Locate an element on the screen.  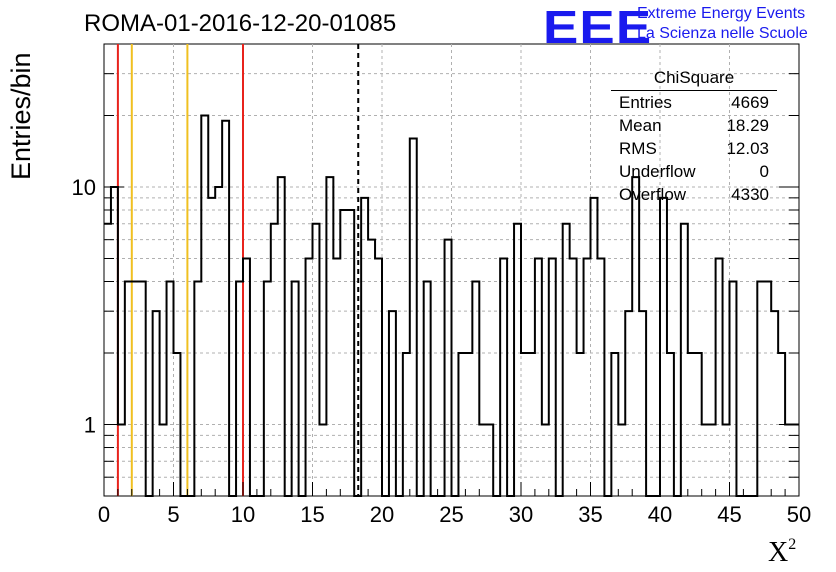
y-tick-label: 10 is located at coordinates (84, 187).